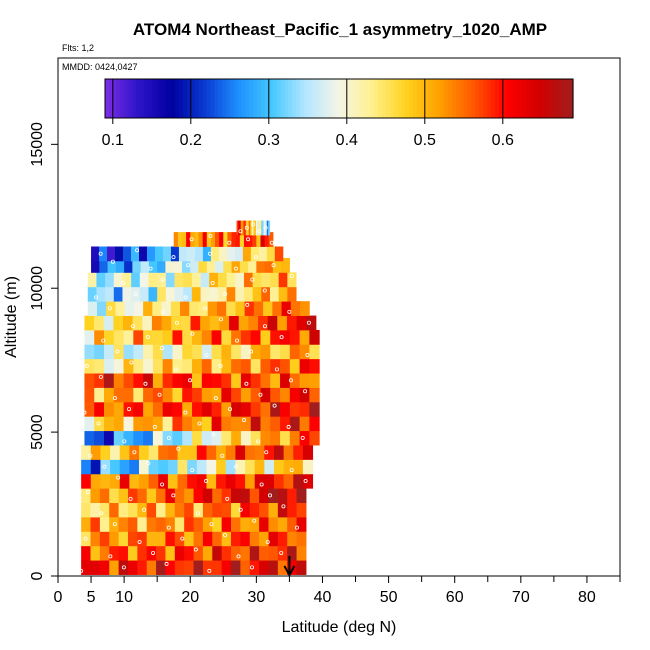 This screenshot has width=650, height=650. Describe the element at coordinates (389, 597) in the screenshot. I see `x-tick-label: 50` at that location.